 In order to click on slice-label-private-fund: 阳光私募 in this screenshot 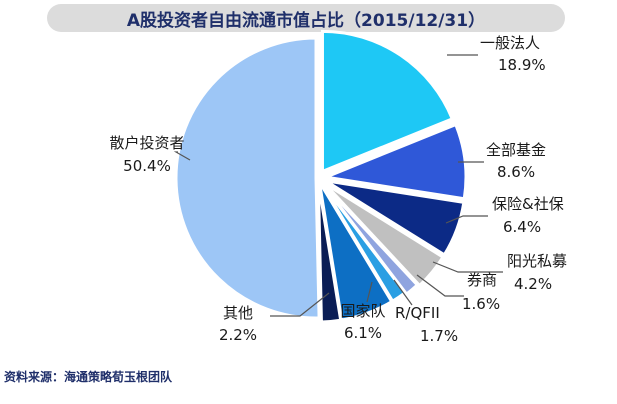, I will do `click(537, 261)`.